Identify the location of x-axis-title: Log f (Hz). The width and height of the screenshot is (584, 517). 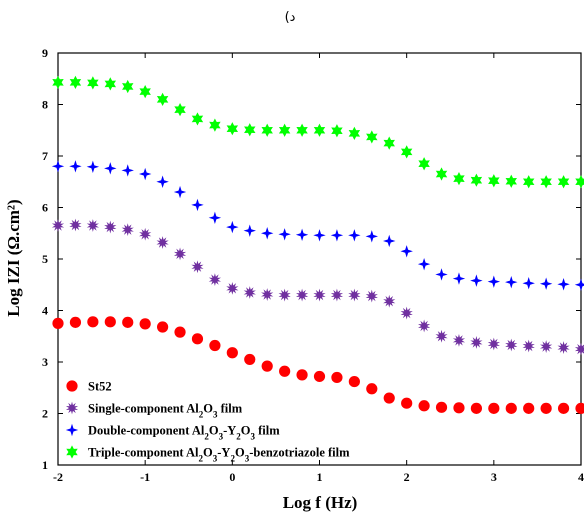
(320, 502).